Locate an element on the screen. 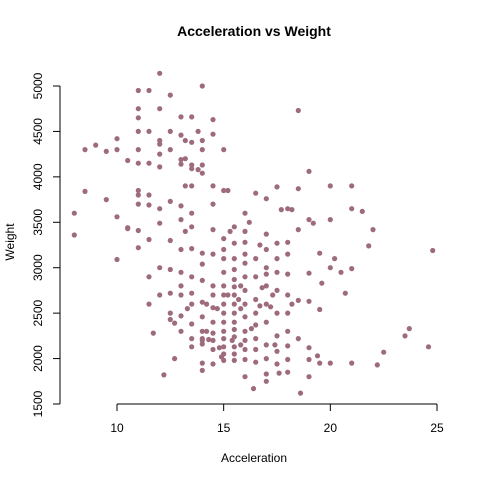 Image resolution: width=480 pixels, height=480 pixels. y-tick-label: 4500 is located at coordinates (38, 131).